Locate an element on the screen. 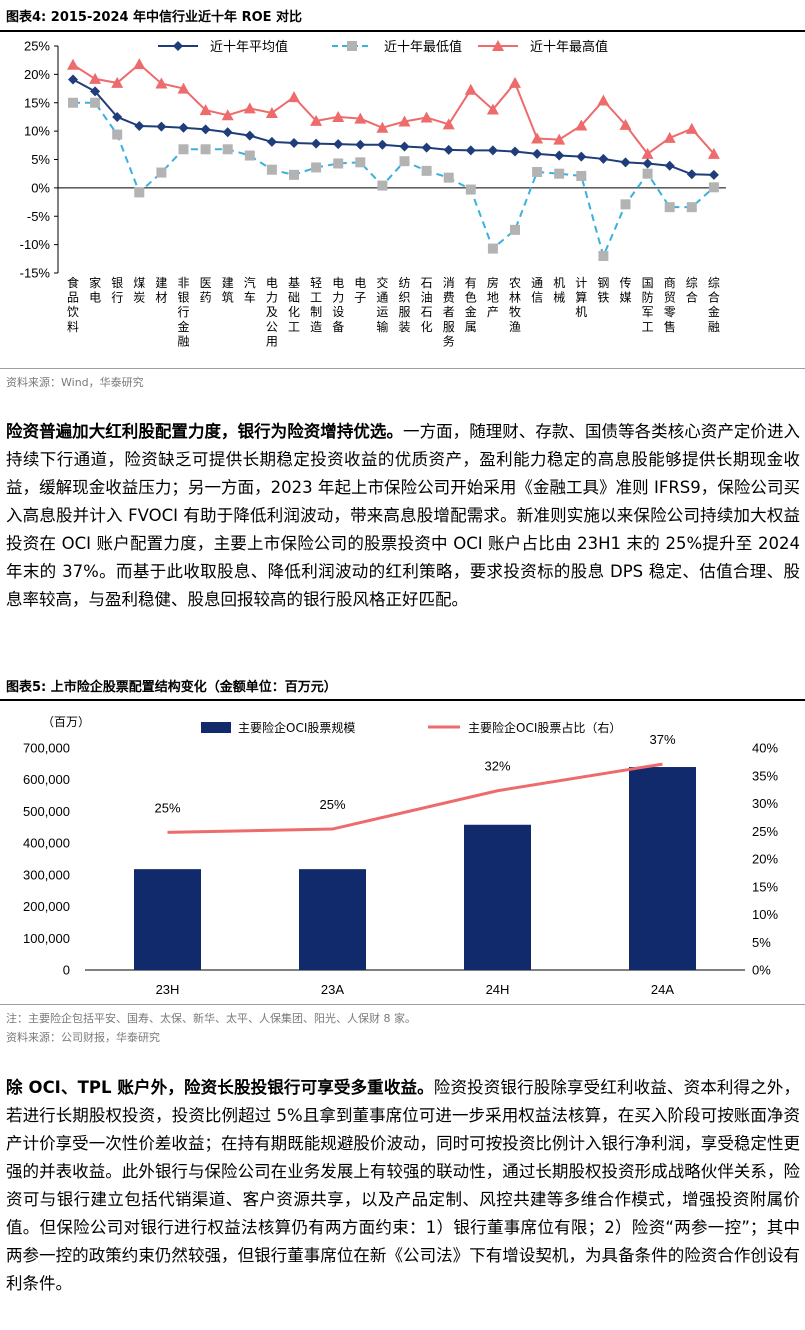  x-tick-label: 建材 is located at coordinates (161, 290).